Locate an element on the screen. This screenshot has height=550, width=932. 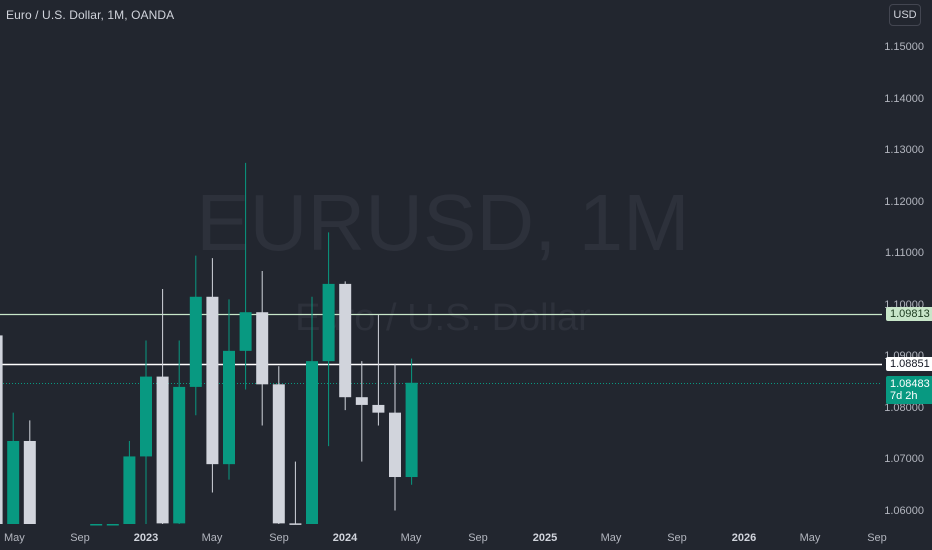
current-price-value: 1.08483 is located at coordinates (910, 383).